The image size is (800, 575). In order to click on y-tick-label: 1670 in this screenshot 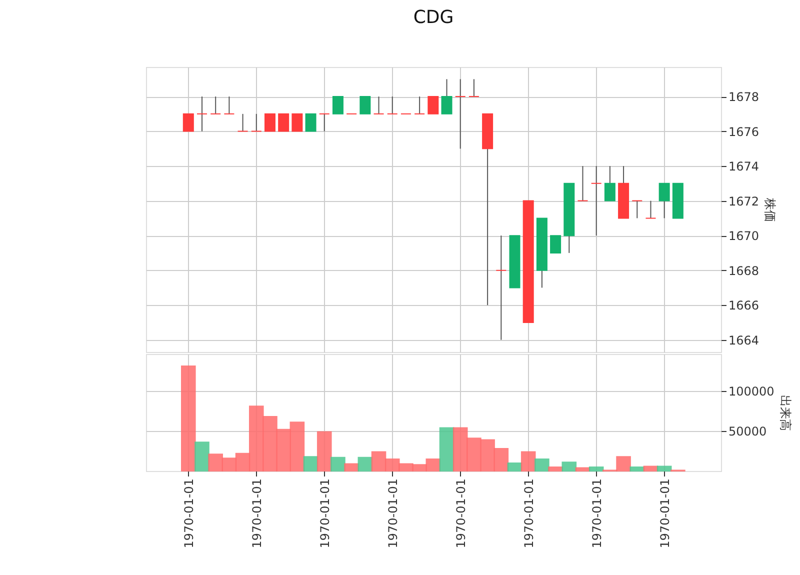, I will do `click(744, 236)`.